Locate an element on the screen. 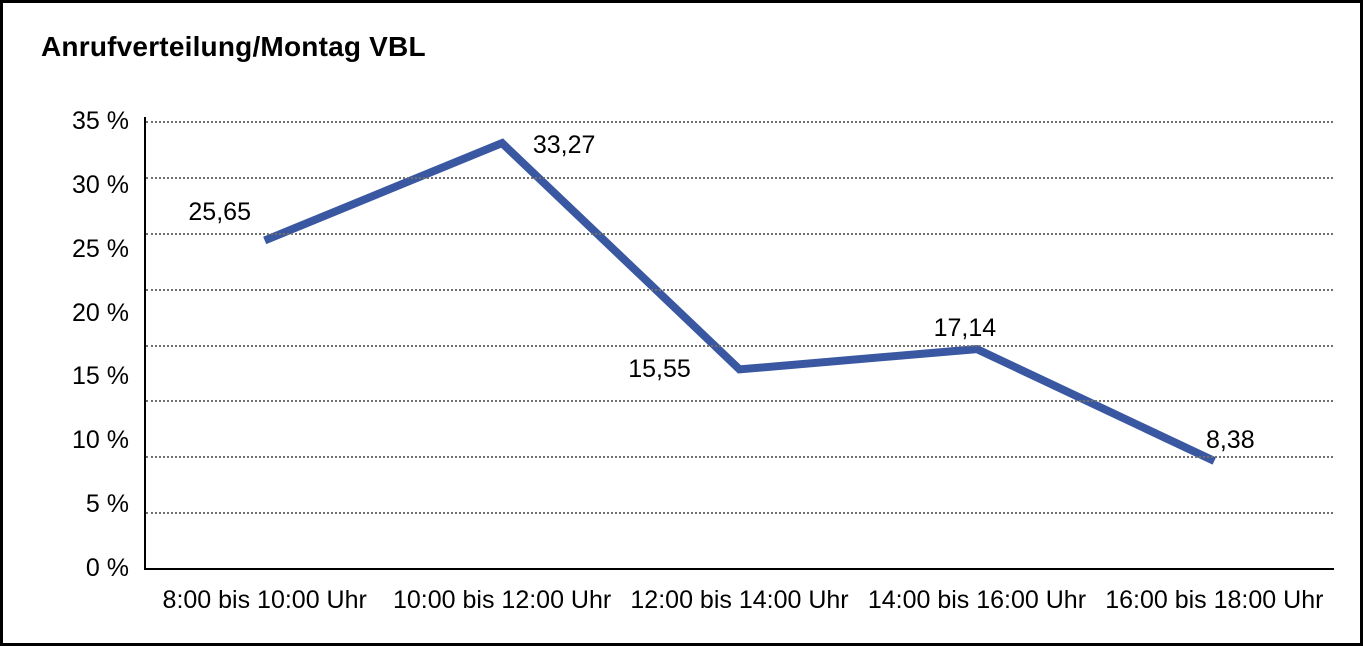  x-axis-category-label: 10:00 bis 12:00 Uhr is located at coordinates (502, 600).